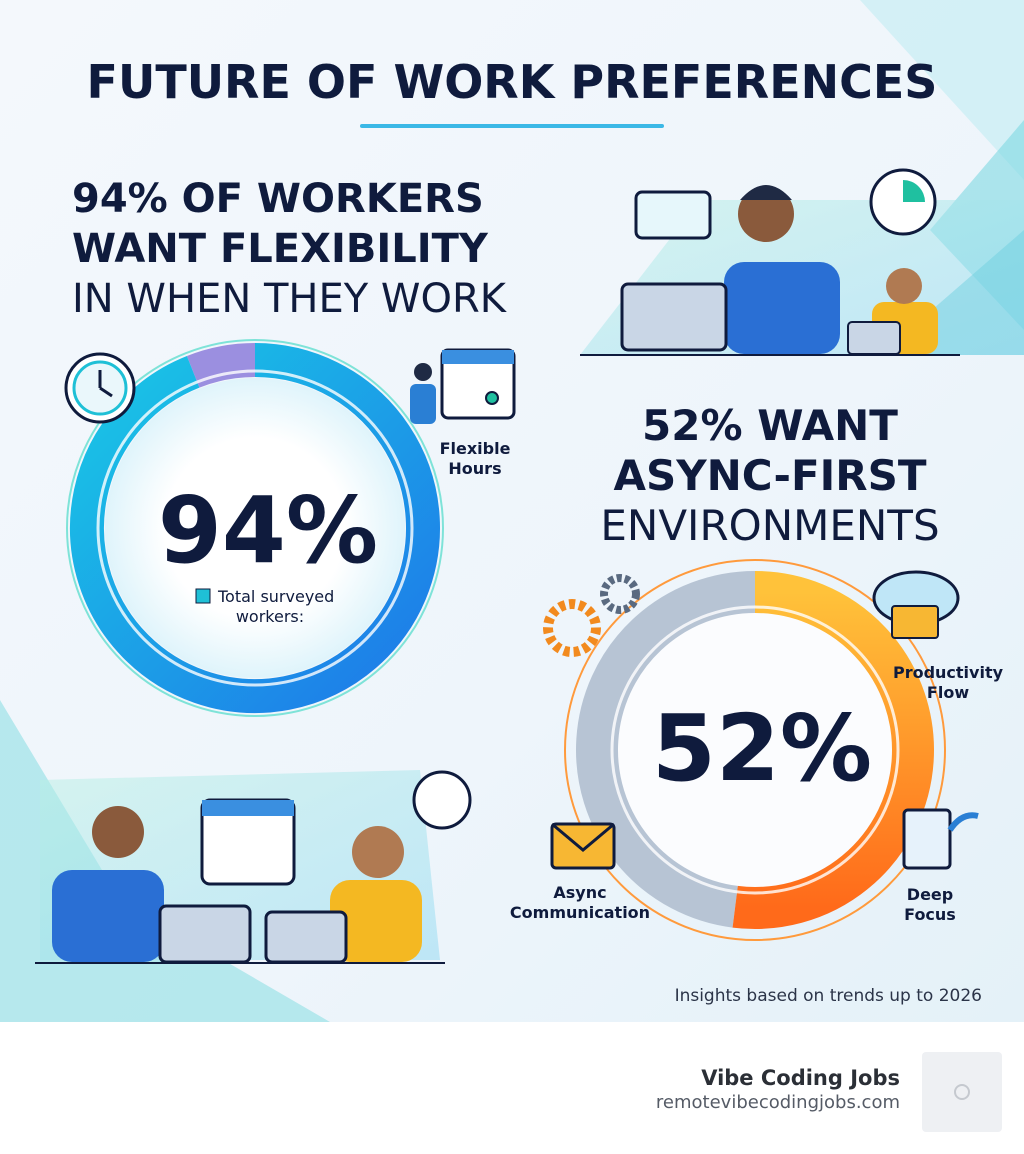 This screenshot has height=1154, width=1024. What do you see at coordinates (800, 1078) in the screenshot?
I see `brand-name: Vibe Coding Jobs` at bounding box center [800, 1078].